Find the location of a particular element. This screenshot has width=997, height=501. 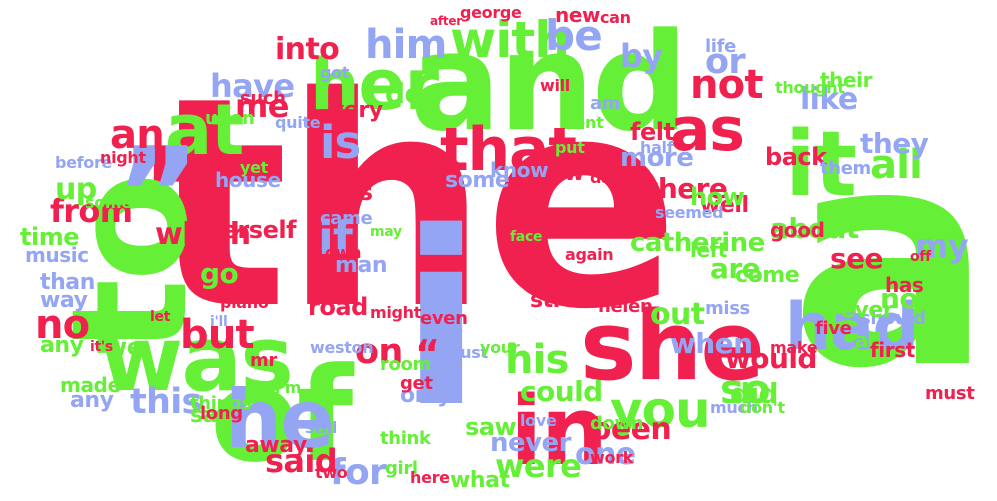

cloud-word: and is located at coordinates (549, 82).